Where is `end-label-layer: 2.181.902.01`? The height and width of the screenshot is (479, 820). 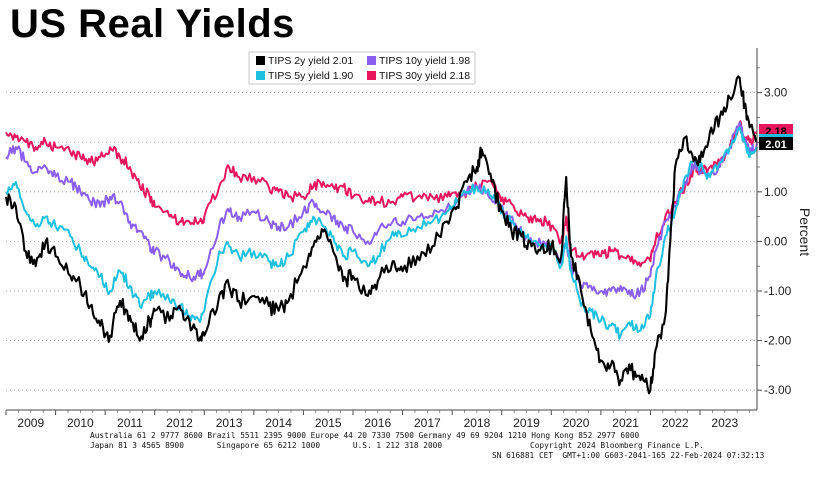 end-label-layer: 2.181.902.01 is located at coordinates (776, 137).